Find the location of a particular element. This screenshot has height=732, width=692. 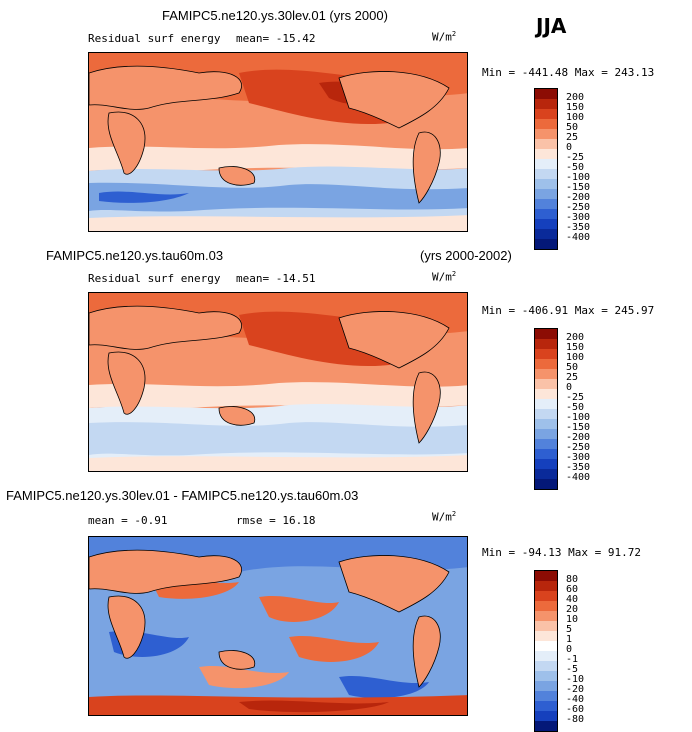

panel2-colorbar is located at coordinates (546, 409).